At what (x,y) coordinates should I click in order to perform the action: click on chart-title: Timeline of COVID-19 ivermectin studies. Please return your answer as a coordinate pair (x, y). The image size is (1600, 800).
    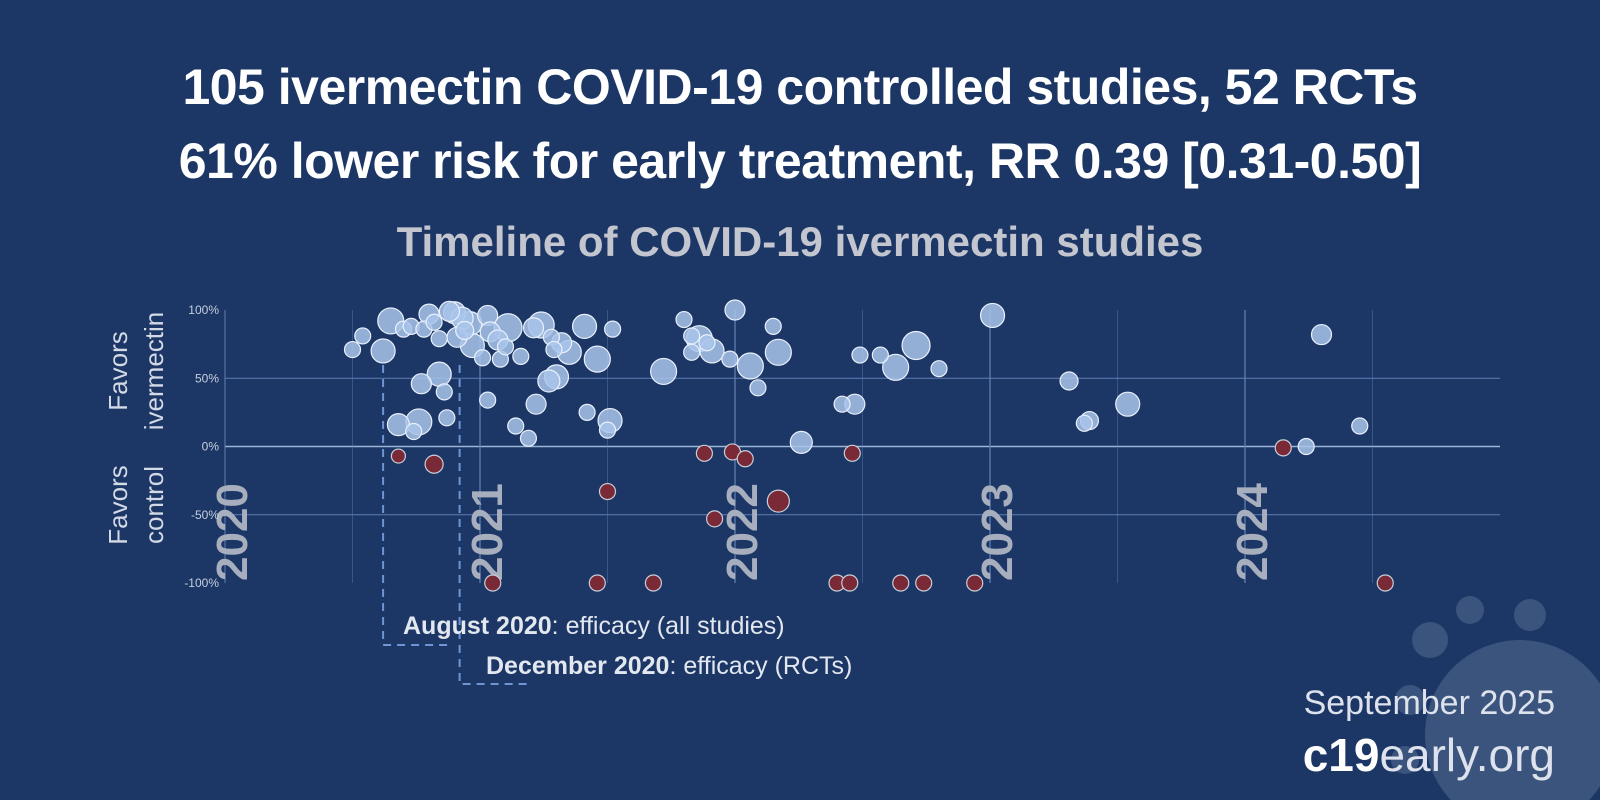
    Looking at the image, I should click on (800, 241).